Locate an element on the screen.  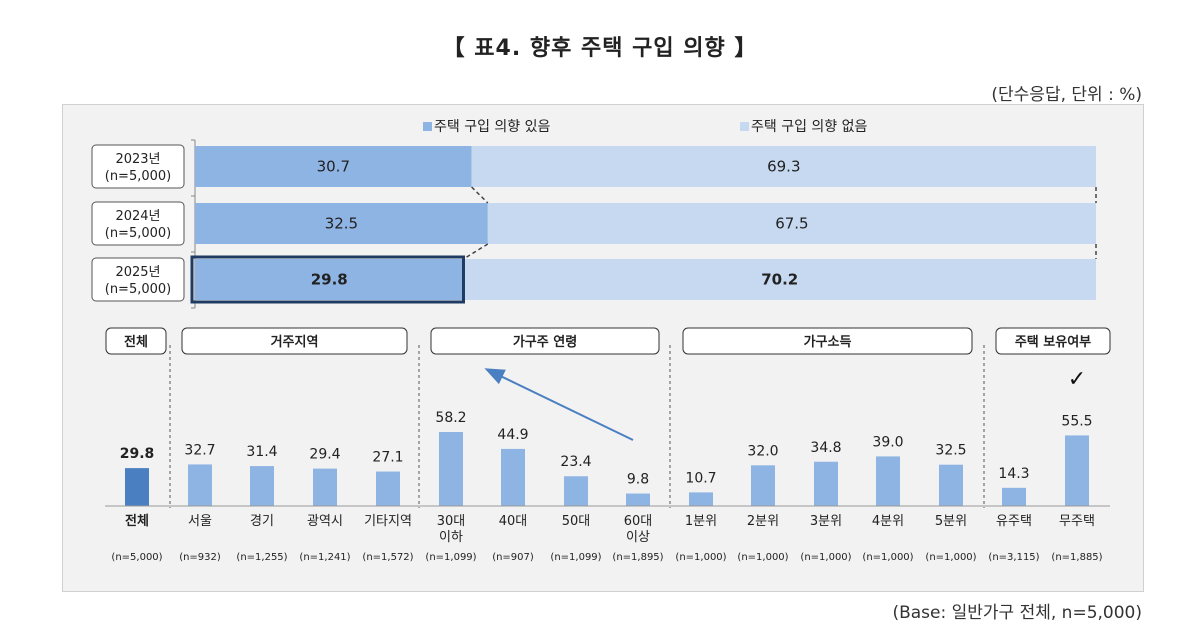
bar-value: 29.4 is located at coordinates (324, 455).